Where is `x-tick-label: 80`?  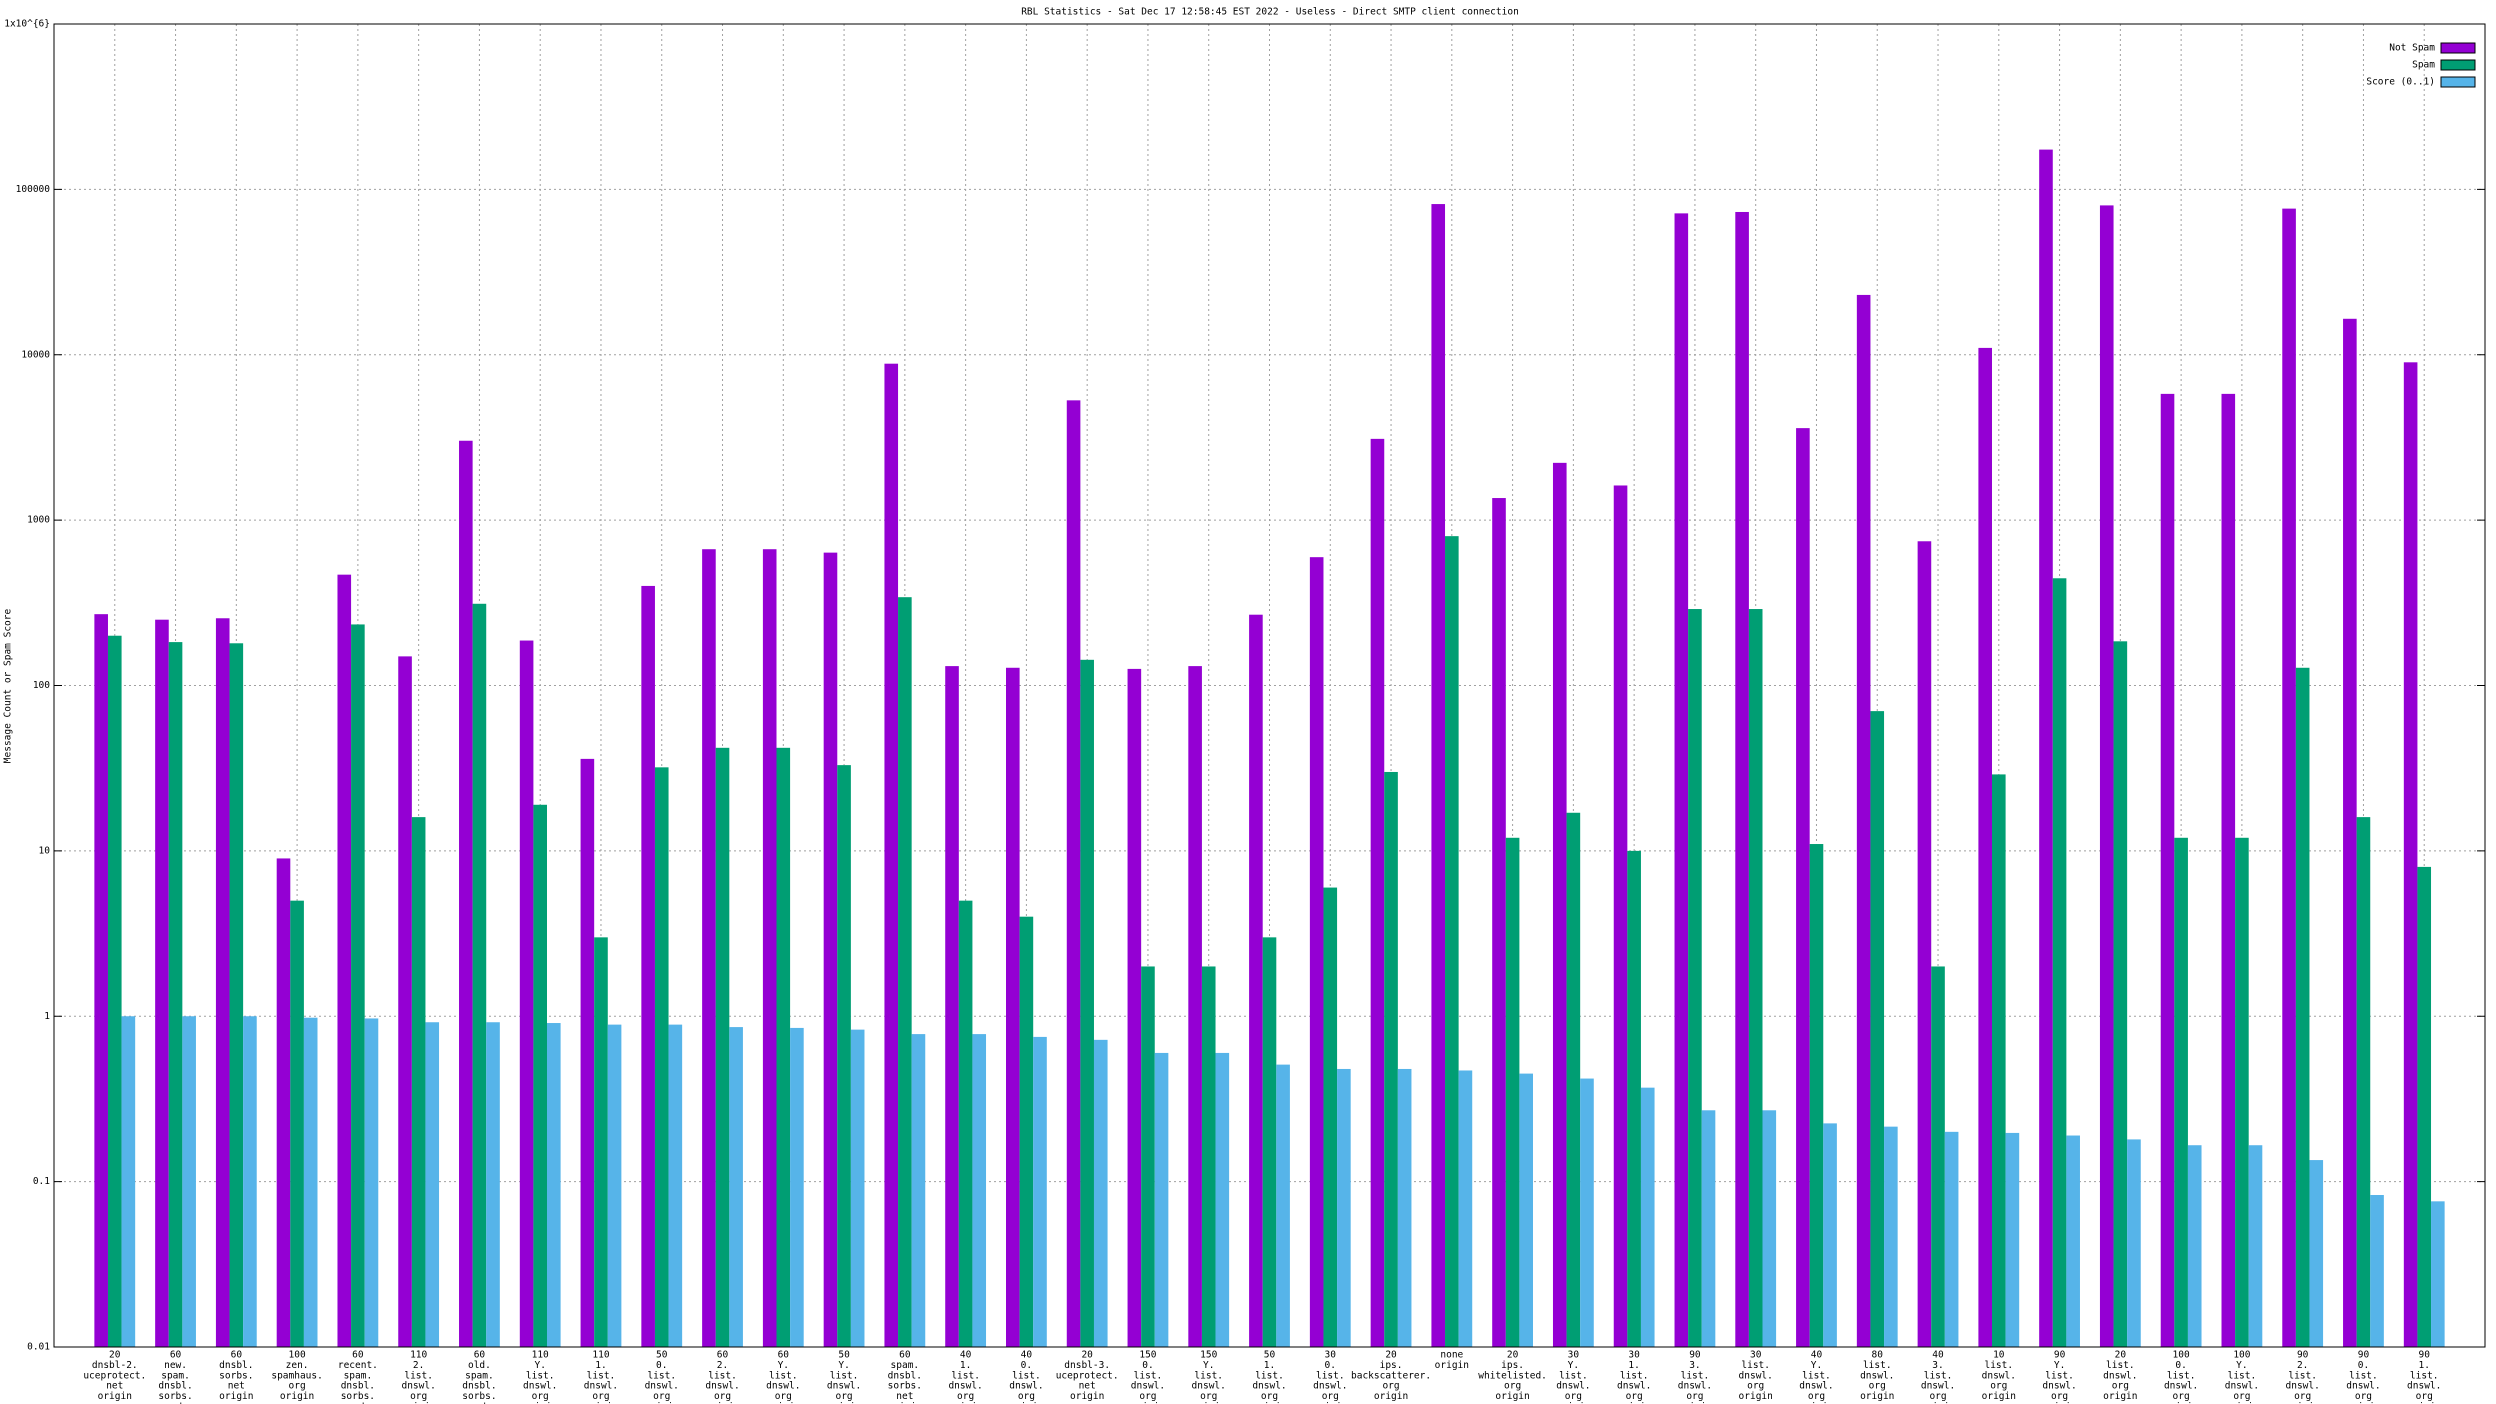
x-tick-label: 80 is located at coordinates (1878, 1355).